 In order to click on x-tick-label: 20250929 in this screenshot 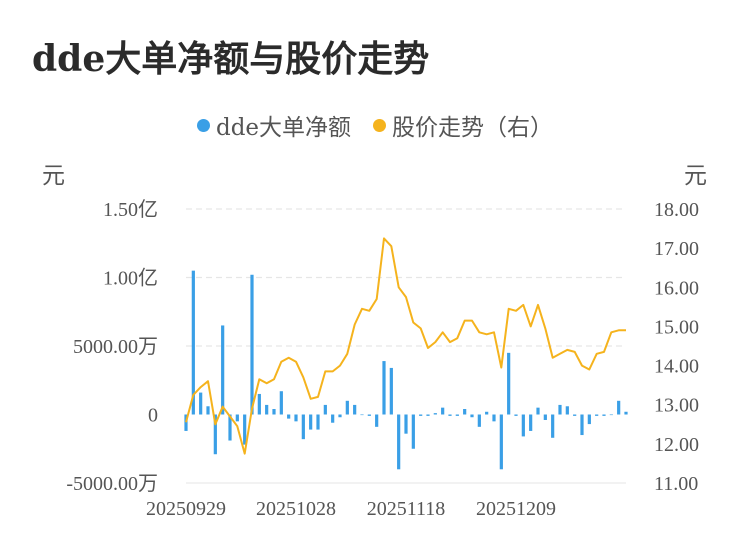, I will do `click(186, 509)`.